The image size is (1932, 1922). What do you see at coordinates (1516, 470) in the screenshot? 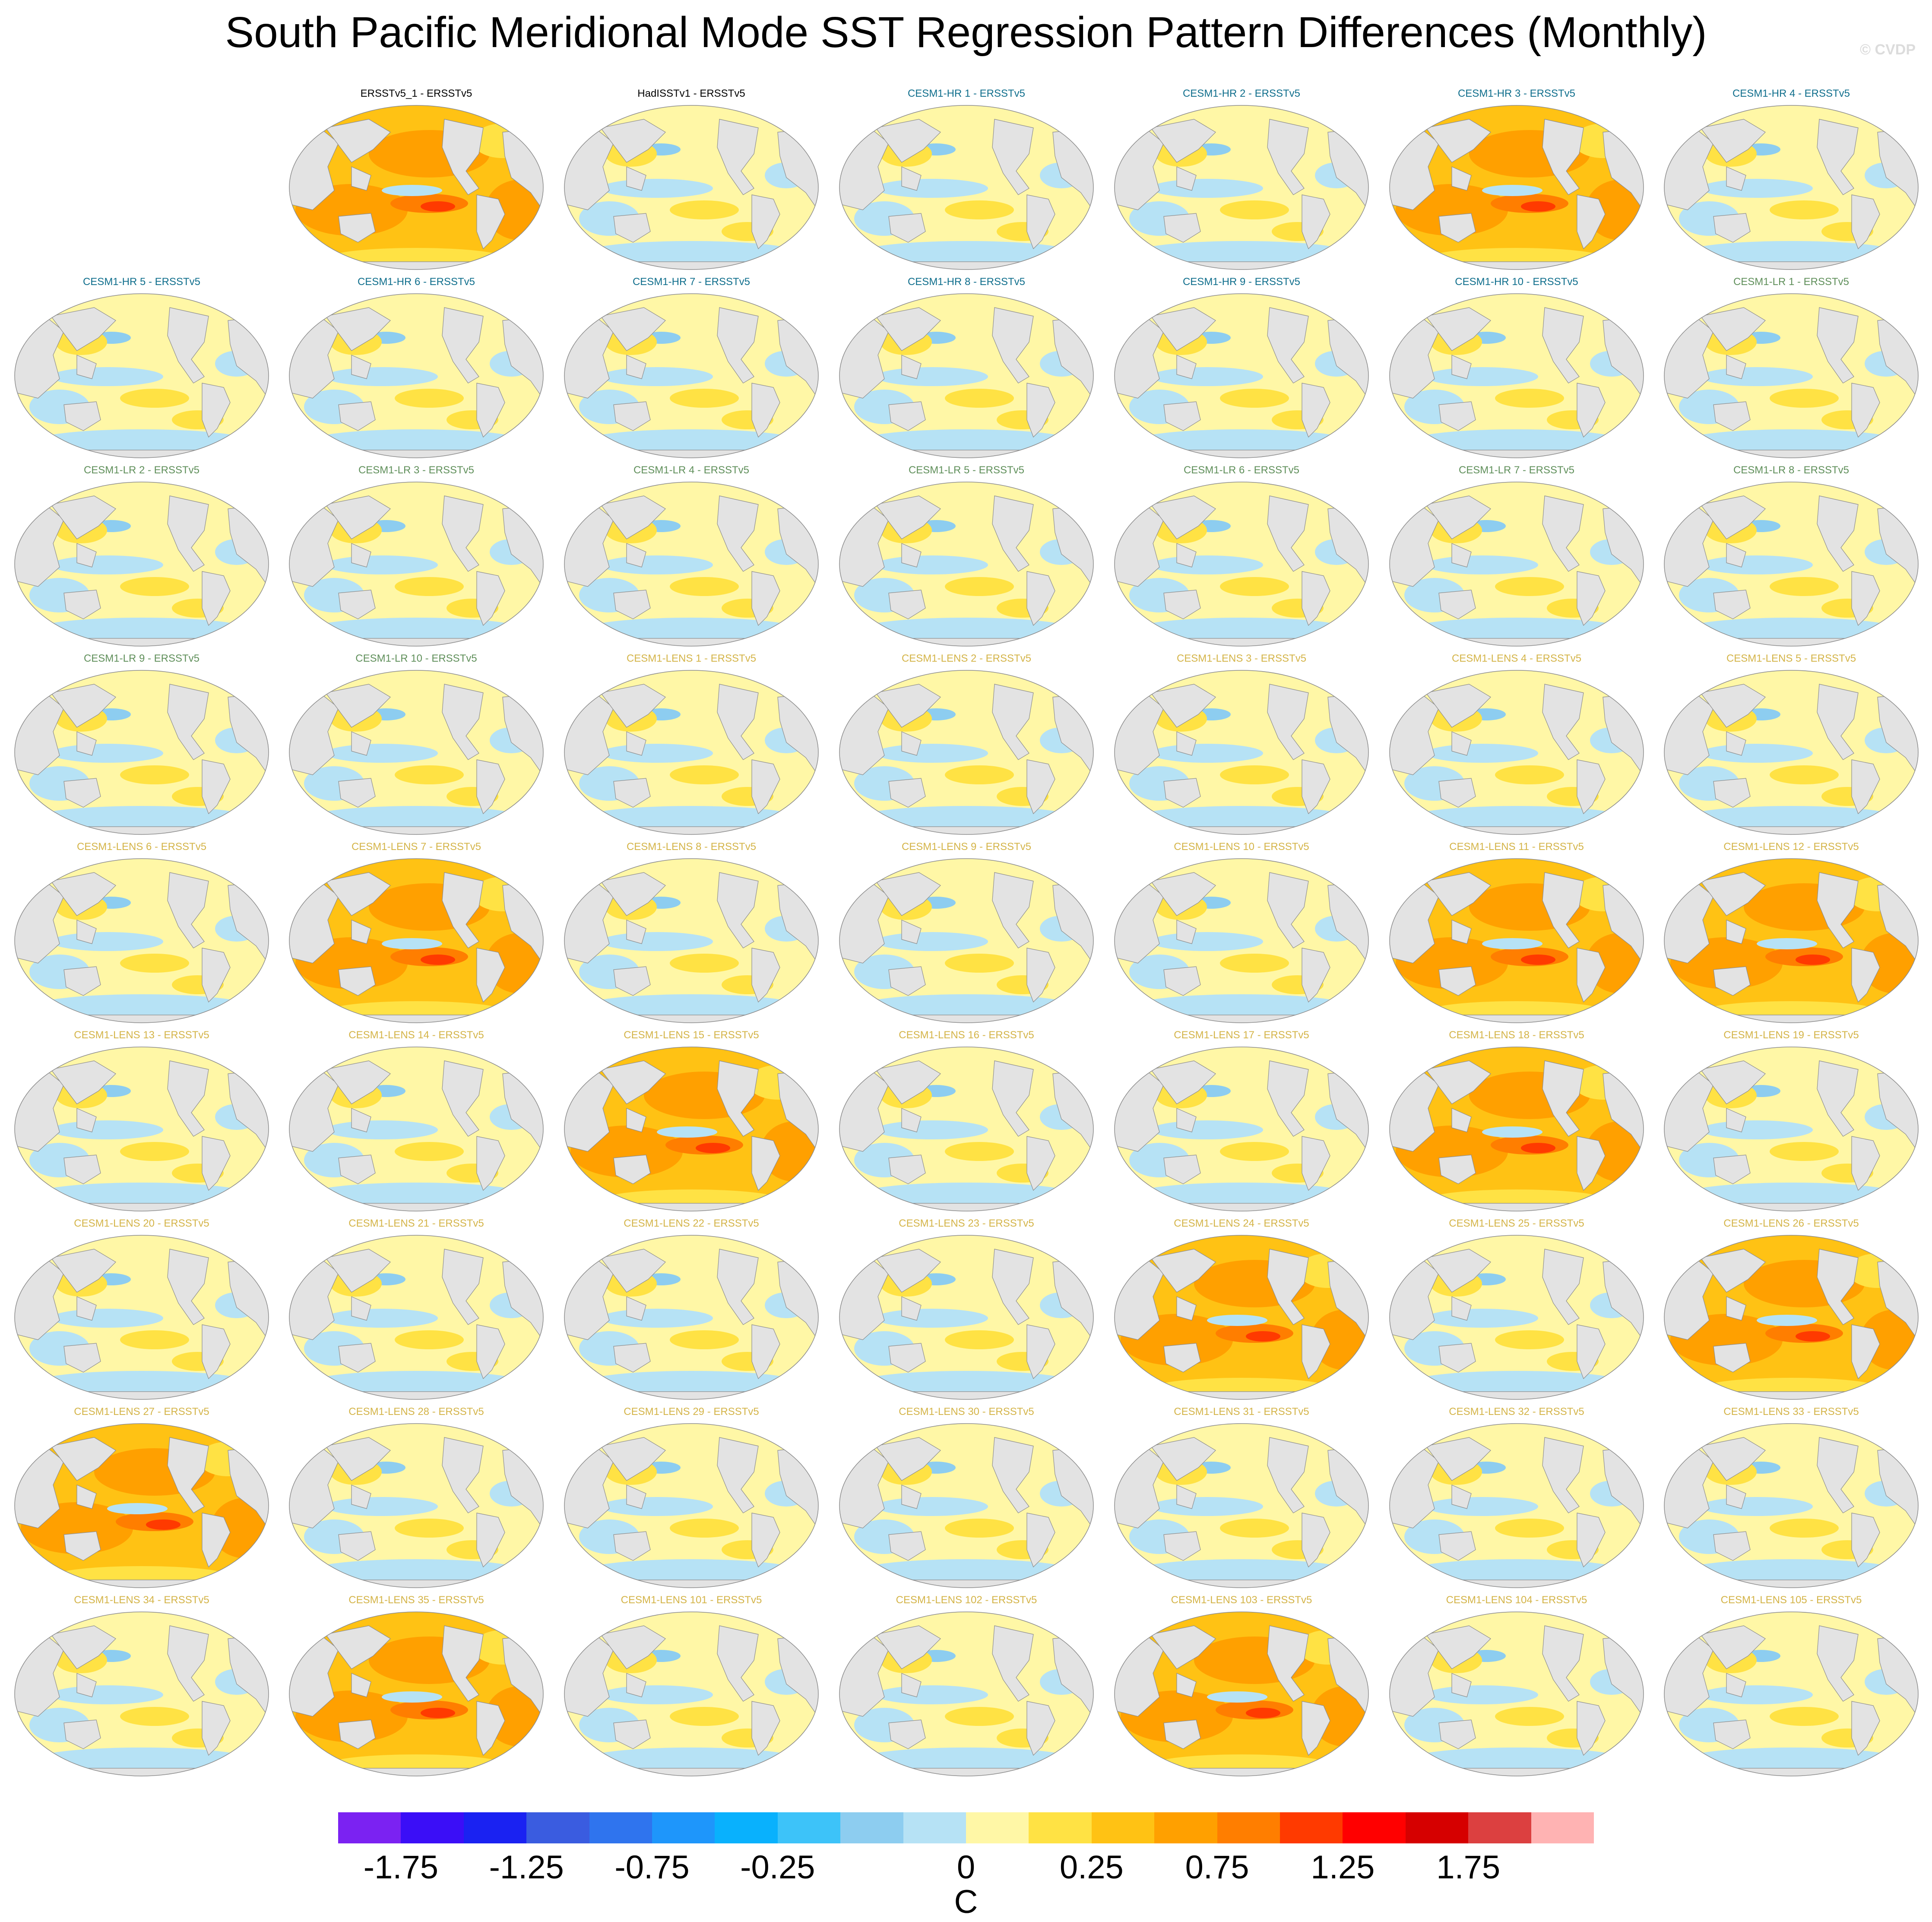
I see `panel-title: CESM1-LR 7 - ERSSTv5` at bounding box center [1516, 470].